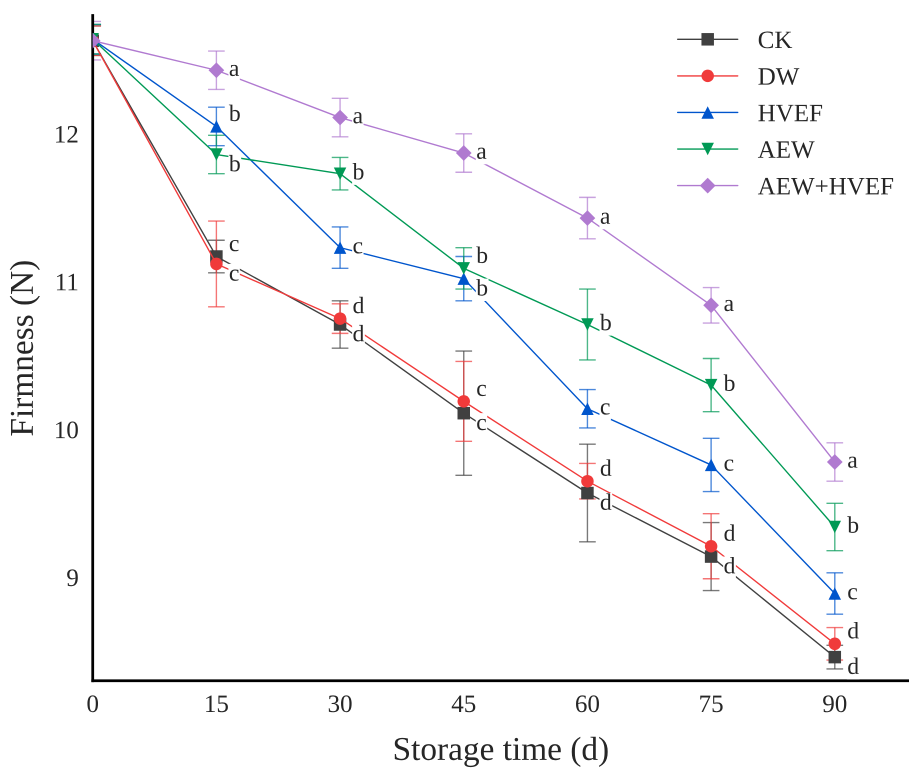 The image size is (909, 778). What do you see at coordinates (711, 704) in the screenshot?
I see `x-tick-label: 75` at bounding box center [711, 704].